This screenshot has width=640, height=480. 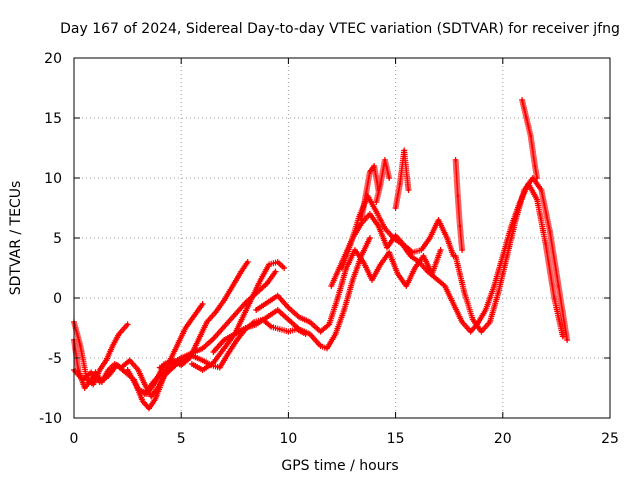 What do you see at coordinates (53, 59) in the screenshot?
I see `y-tick-label: 20` at bounding box center [53, 59].